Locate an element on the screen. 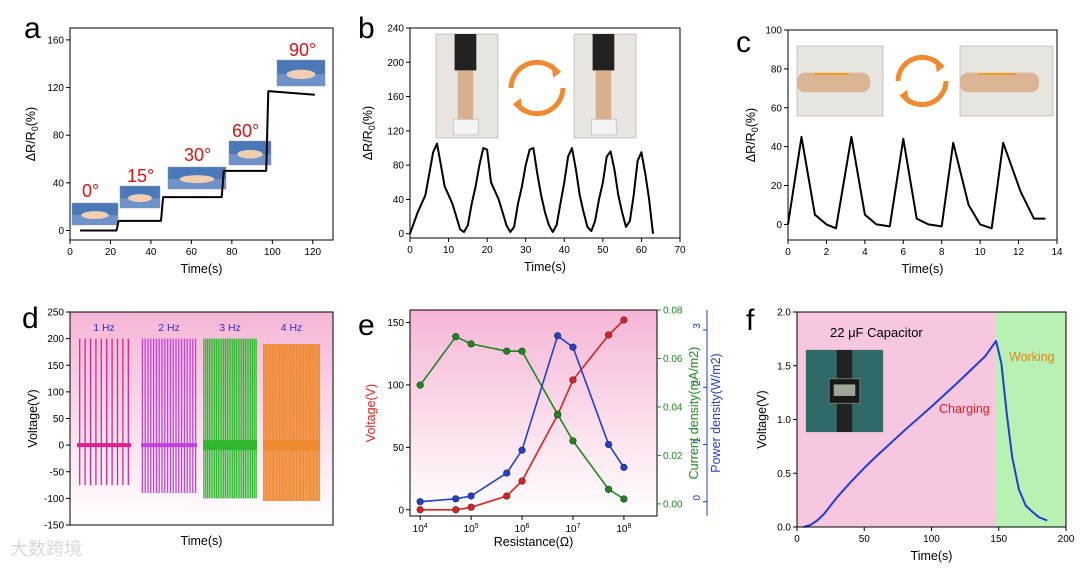 The width and height of the screenshot is (1080, 569). panel-a-x-tick-label: 60 is located at coordinates (192, 252).